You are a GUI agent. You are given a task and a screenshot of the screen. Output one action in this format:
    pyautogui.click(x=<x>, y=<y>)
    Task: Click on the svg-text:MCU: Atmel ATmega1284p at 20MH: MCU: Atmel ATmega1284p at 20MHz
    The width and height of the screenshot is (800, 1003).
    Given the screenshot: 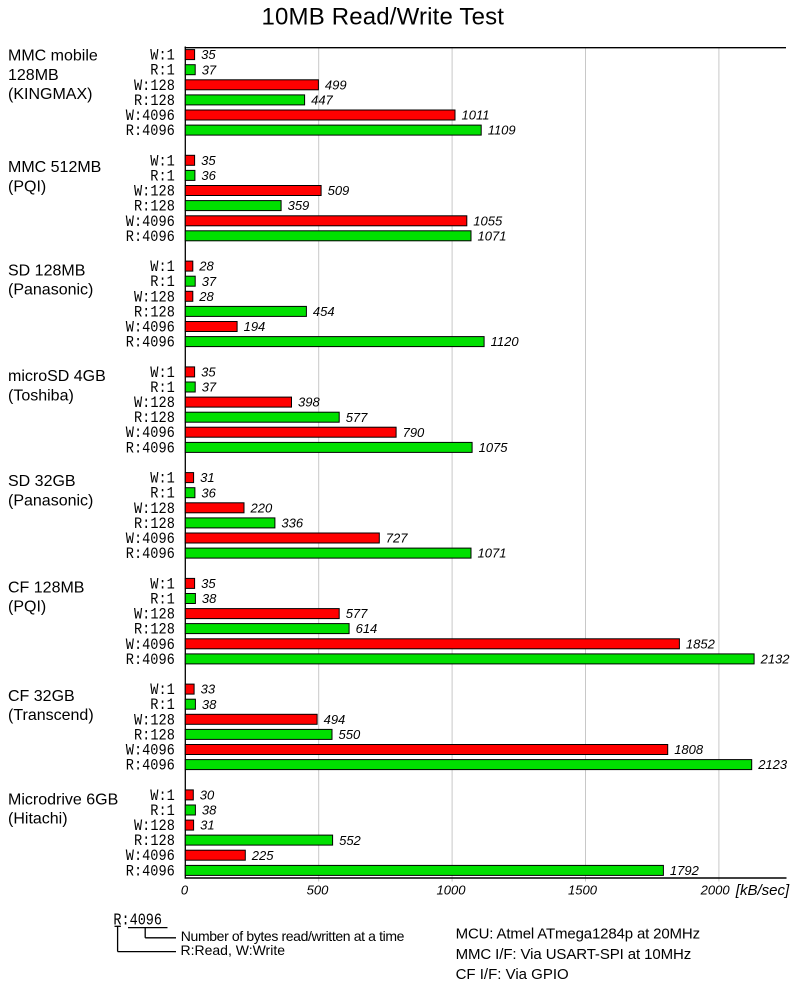 What is the action you would take?
    pyautogui.click(x=578, y=934)
    